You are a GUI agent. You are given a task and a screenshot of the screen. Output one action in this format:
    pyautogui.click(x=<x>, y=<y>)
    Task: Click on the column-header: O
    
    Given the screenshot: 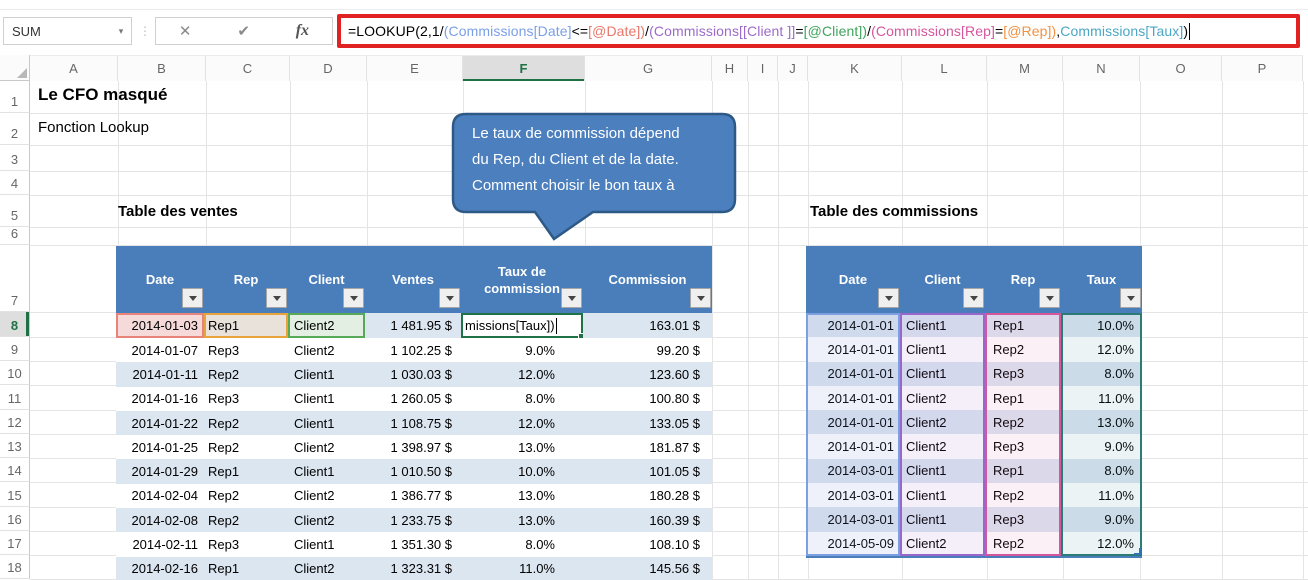 What is the action you would take?
    pyautogui.click(x=1181, y=69)
    